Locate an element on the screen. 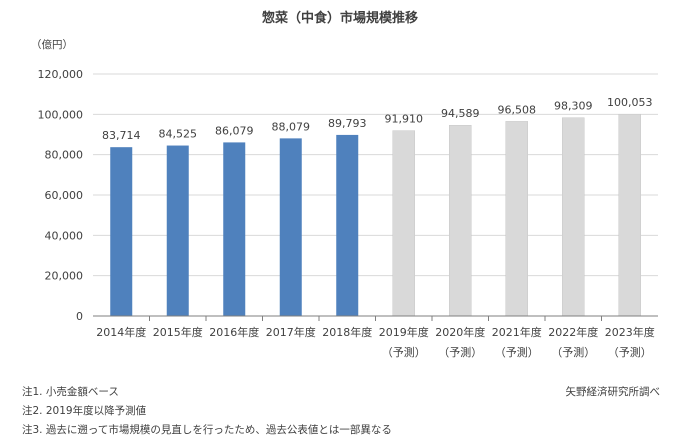 Image resolution: width=680 pixels, height=448 pixels. y-axis-ticks: 0 20,000 40,000 60,000 80,000 100,000 120,000 is located at coordinates (61, 195).